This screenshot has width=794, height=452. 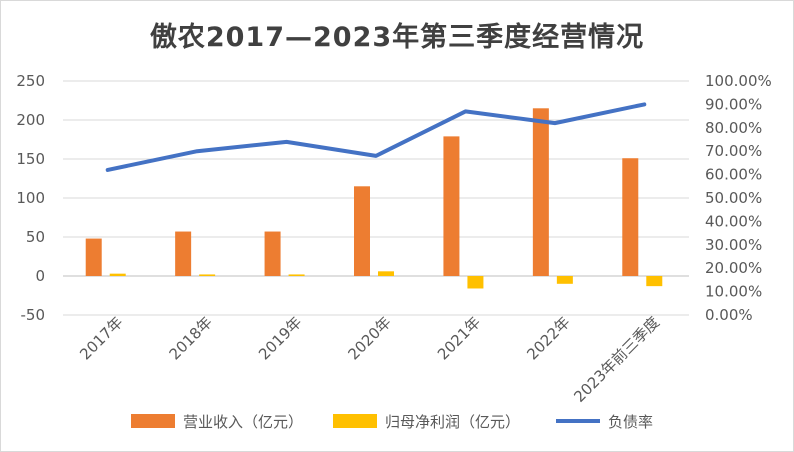 What do you see at coordinates (733, 292) in the screenshot?
I see `y-right-tick-label: 10.00%` at bounding box center [733, 292].